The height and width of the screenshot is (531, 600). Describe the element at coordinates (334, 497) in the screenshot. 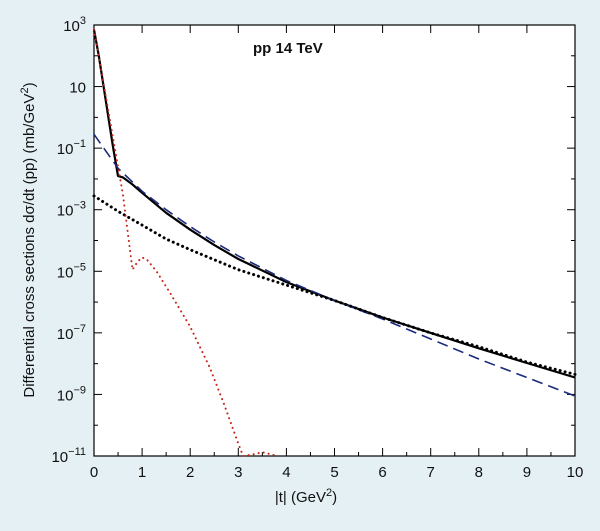

I see `x-axis-title-end: )` at that location.